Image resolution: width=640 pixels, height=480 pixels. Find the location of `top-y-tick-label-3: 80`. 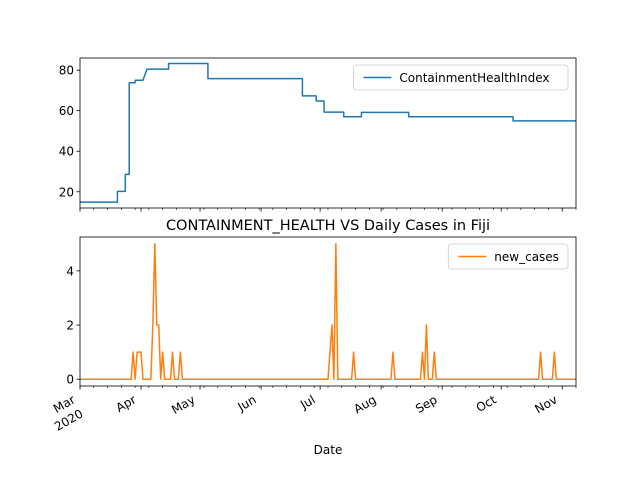

top-y-tick-label-3: 80 is located at coordinates (66, 71).